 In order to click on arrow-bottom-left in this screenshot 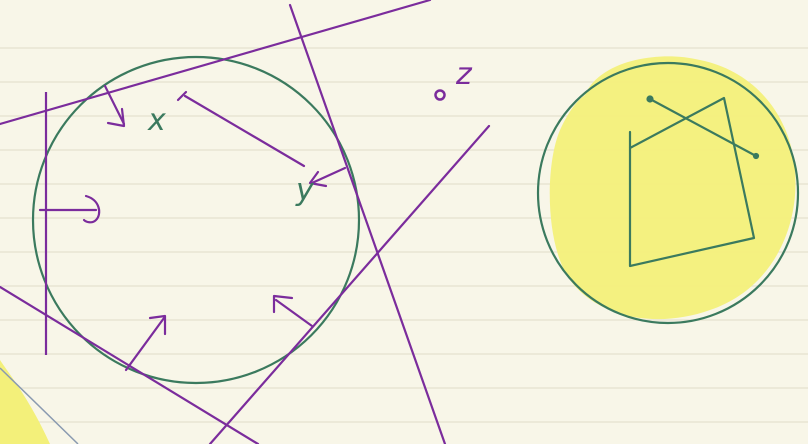, I will do `click(145, 343)`.